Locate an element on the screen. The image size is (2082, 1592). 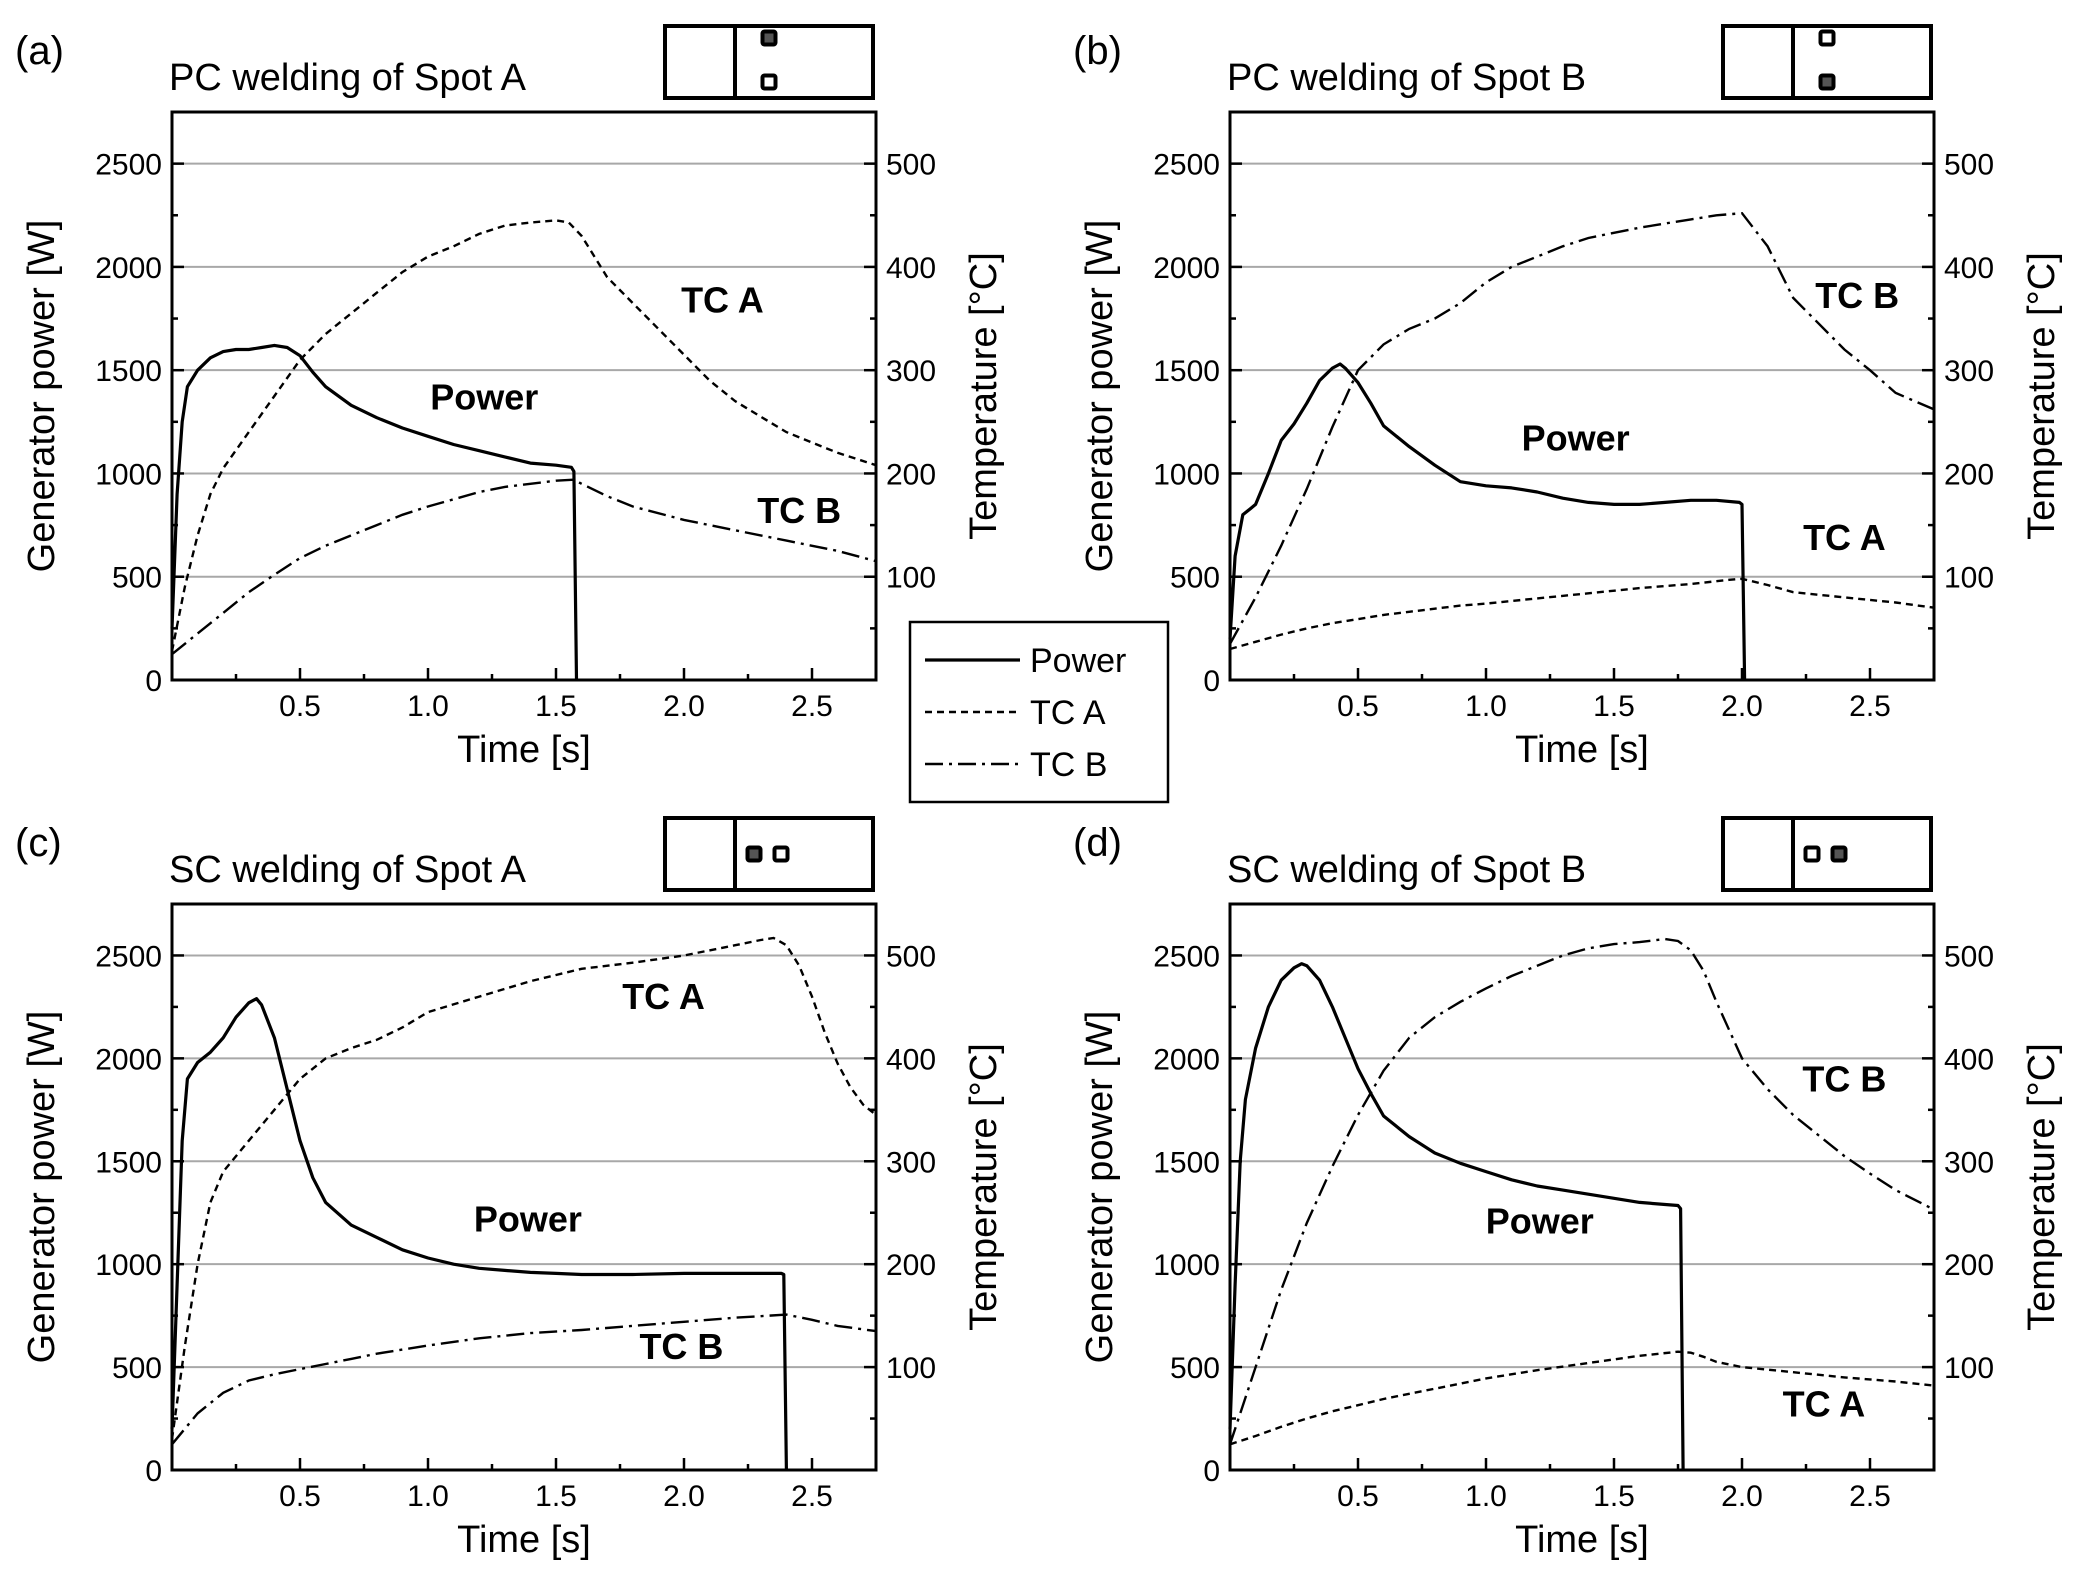
panel-letter: (a) is located at coordinates (39, 51).